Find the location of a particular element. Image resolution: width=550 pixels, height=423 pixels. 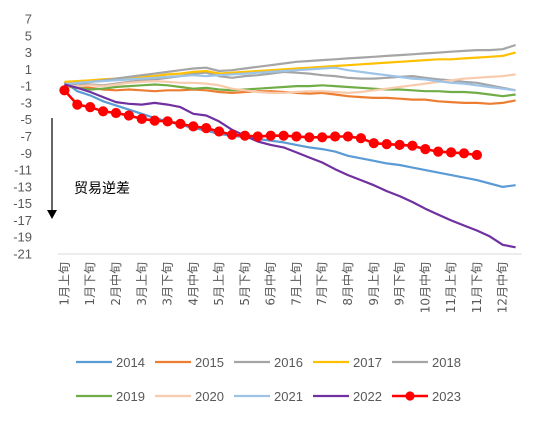

legend-label-2014: 2014 is located at coordinates (130, 362).